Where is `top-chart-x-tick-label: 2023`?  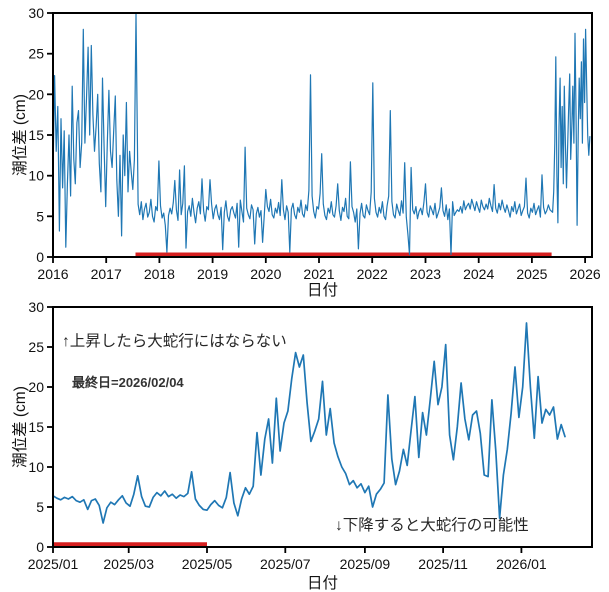 top-chart-x-tick-label: 2023 is located at coordinates (425, 274).